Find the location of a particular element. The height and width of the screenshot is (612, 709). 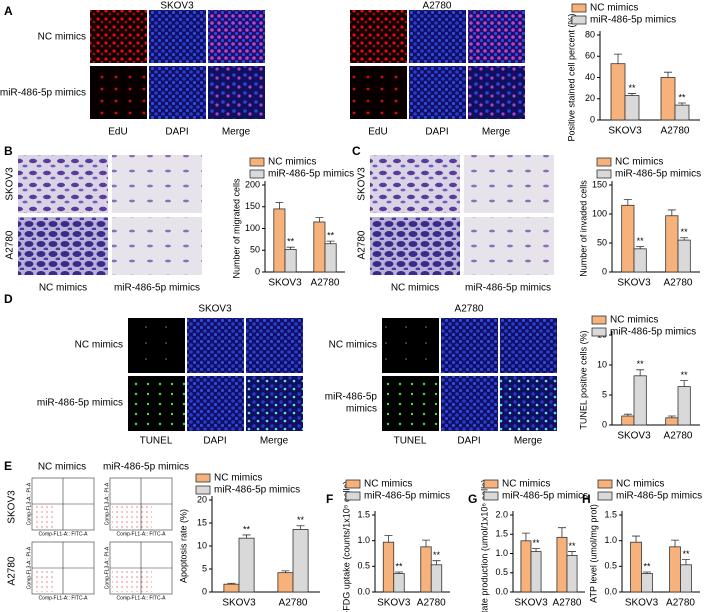

y-tick-label: 20 is located at coordinates (202, 499).